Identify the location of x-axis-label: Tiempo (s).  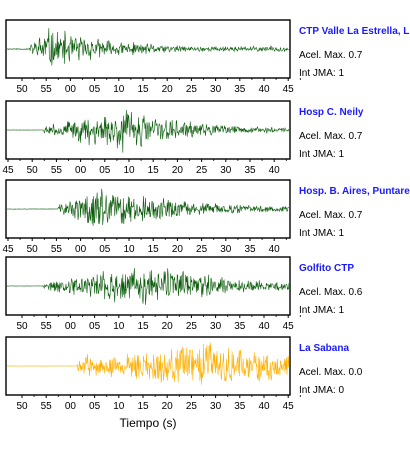
(148, 423).